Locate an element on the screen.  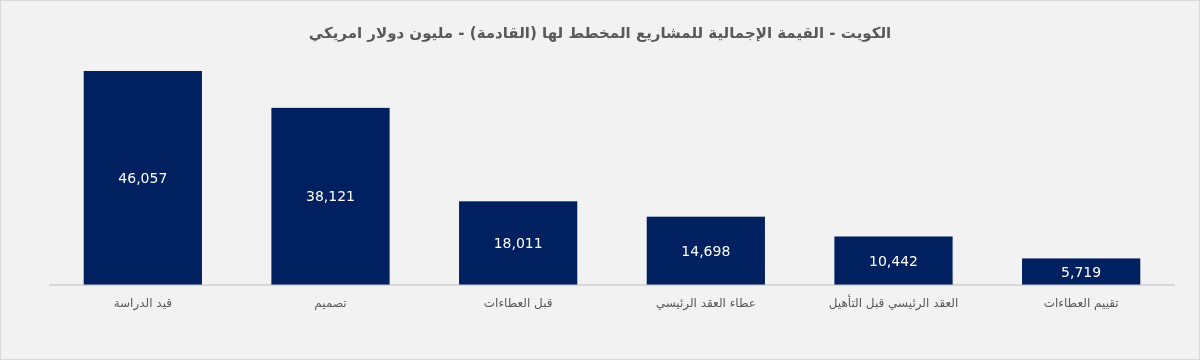
data-label: 18,011 is located at coordinates (518, 243).